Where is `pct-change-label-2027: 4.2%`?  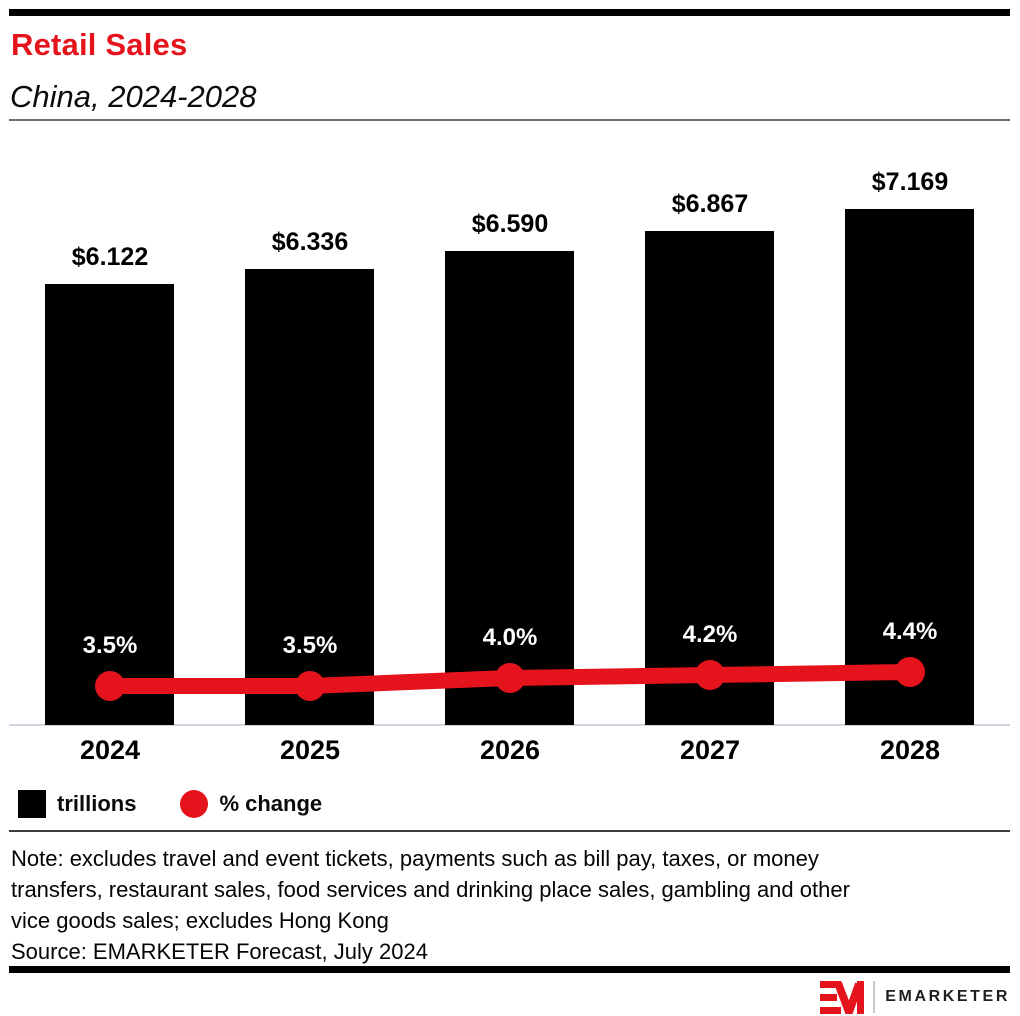
pct-change-label-2027: 4.2% is located at coordinates (710, 634).